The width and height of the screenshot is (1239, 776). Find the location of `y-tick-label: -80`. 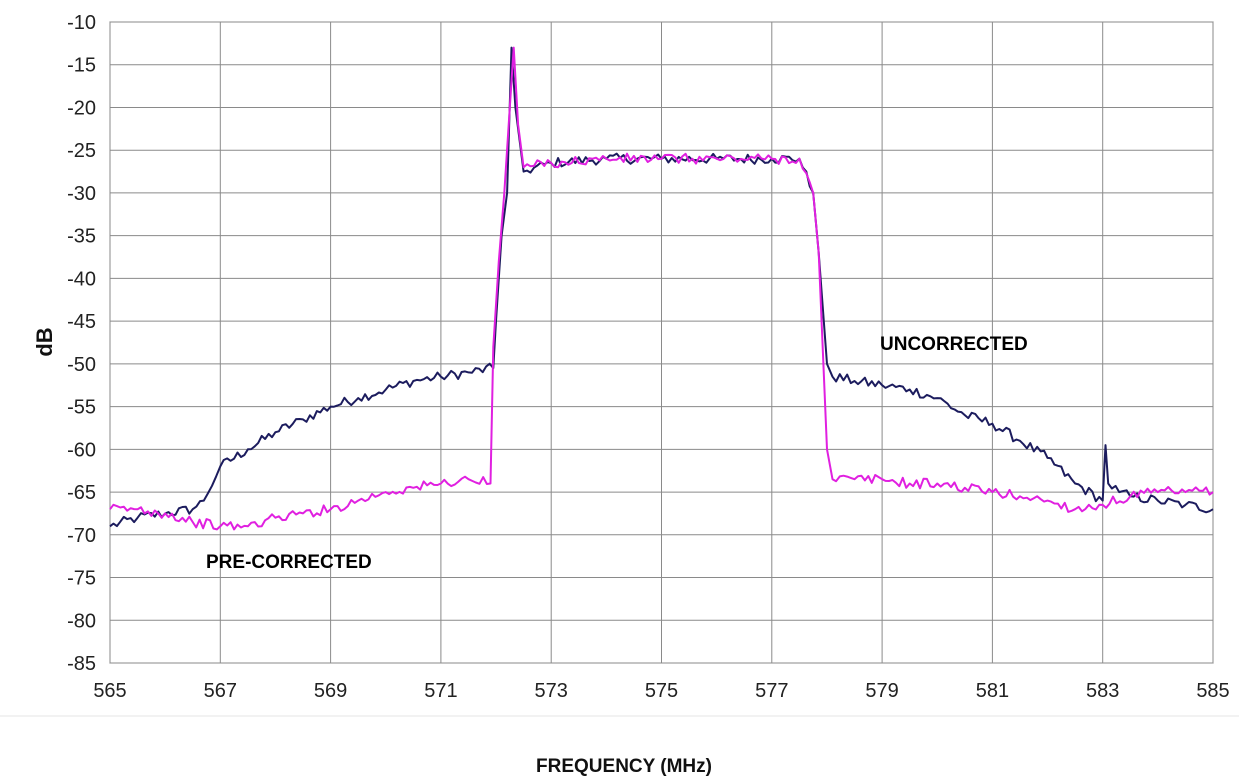

y-tick-label: -80 is located at coordinates (81, 621).